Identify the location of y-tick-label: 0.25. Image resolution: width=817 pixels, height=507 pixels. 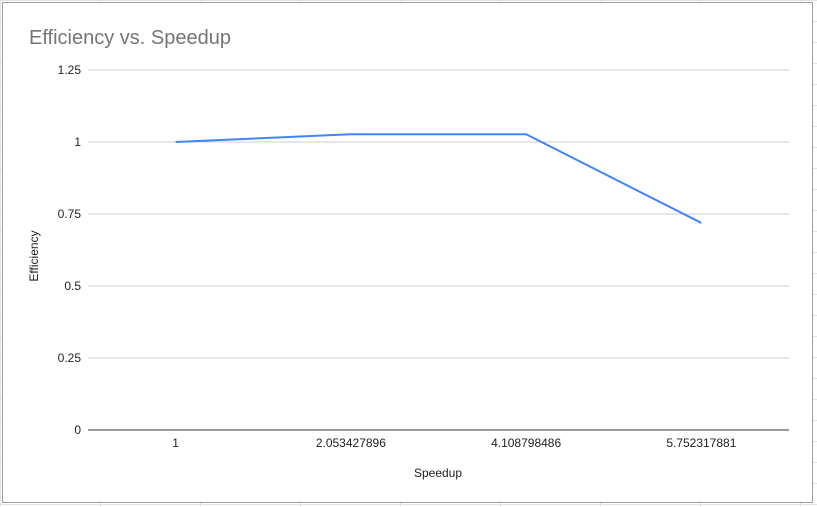
(70, 358).